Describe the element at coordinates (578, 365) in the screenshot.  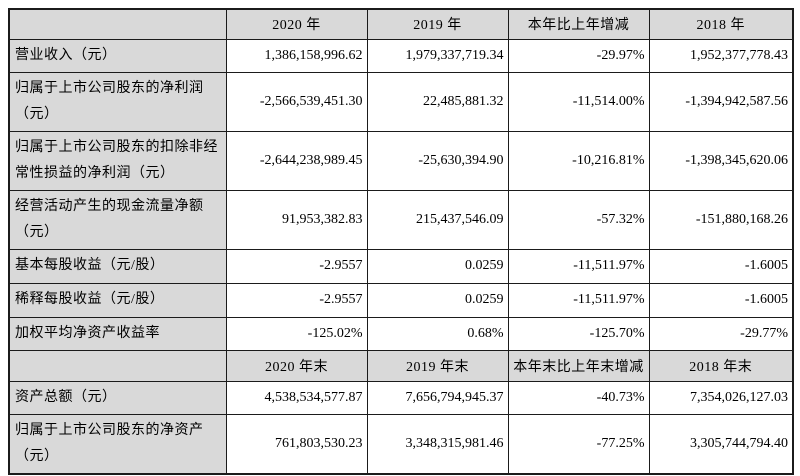
I see `yearend-header-change: 本年末比上年末增减` at that location.